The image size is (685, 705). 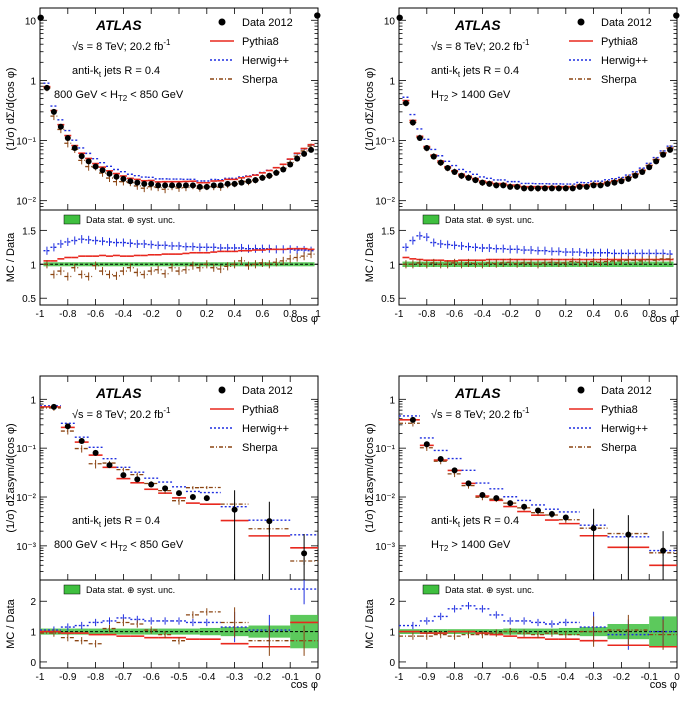 I want to click on x-tick-label: -0.6, so click(x=96, y=314).